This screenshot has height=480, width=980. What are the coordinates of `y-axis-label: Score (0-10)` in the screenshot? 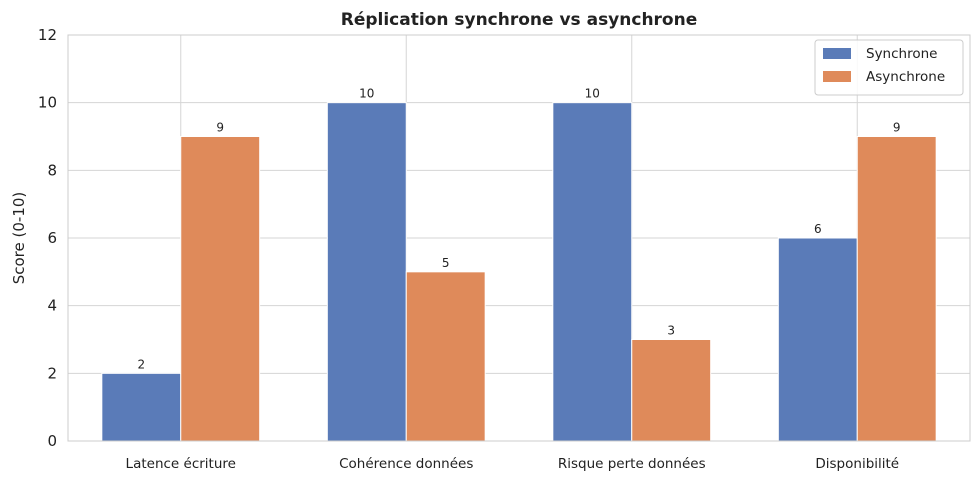 It's located at (19, 238).